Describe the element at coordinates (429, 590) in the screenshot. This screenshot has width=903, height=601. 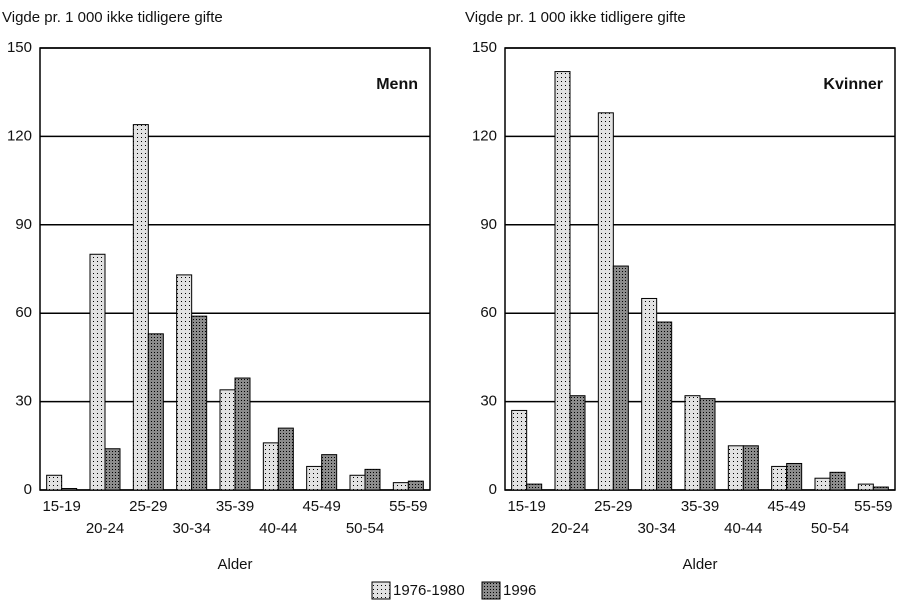
I see `legend-label: 1976-1980` at that location.